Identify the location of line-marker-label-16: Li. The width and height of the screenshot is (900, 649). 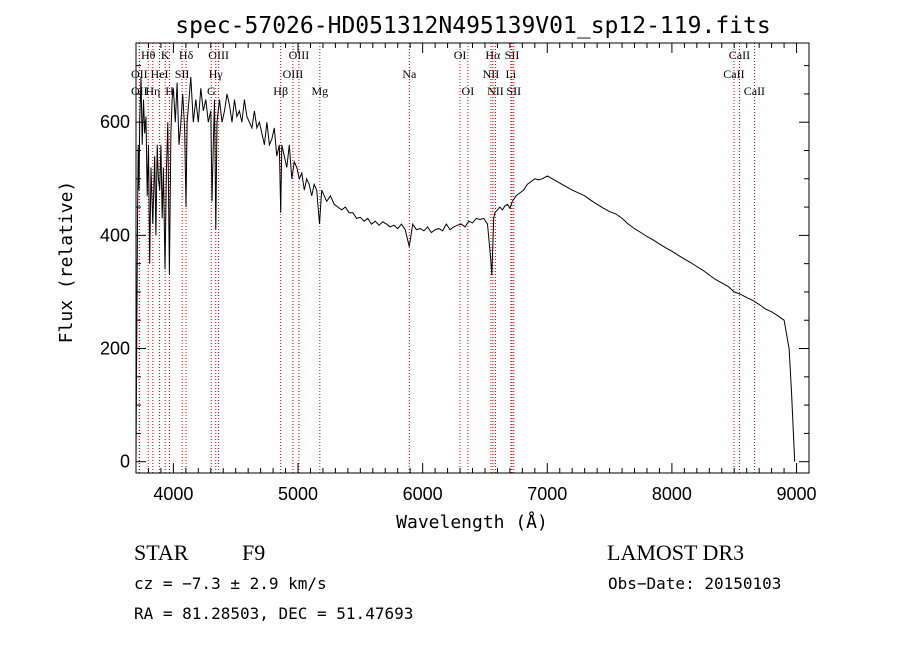
(511, 74).